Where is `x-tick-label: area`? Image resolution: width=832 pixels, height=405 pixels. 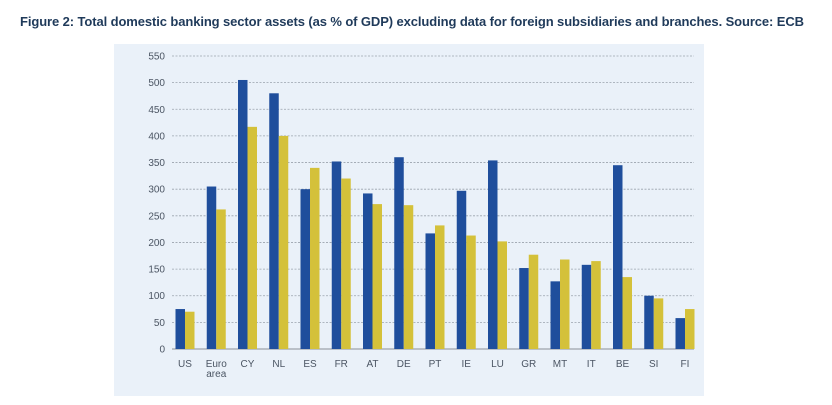
x-tick-label: area is located at coordinates (216, 374).